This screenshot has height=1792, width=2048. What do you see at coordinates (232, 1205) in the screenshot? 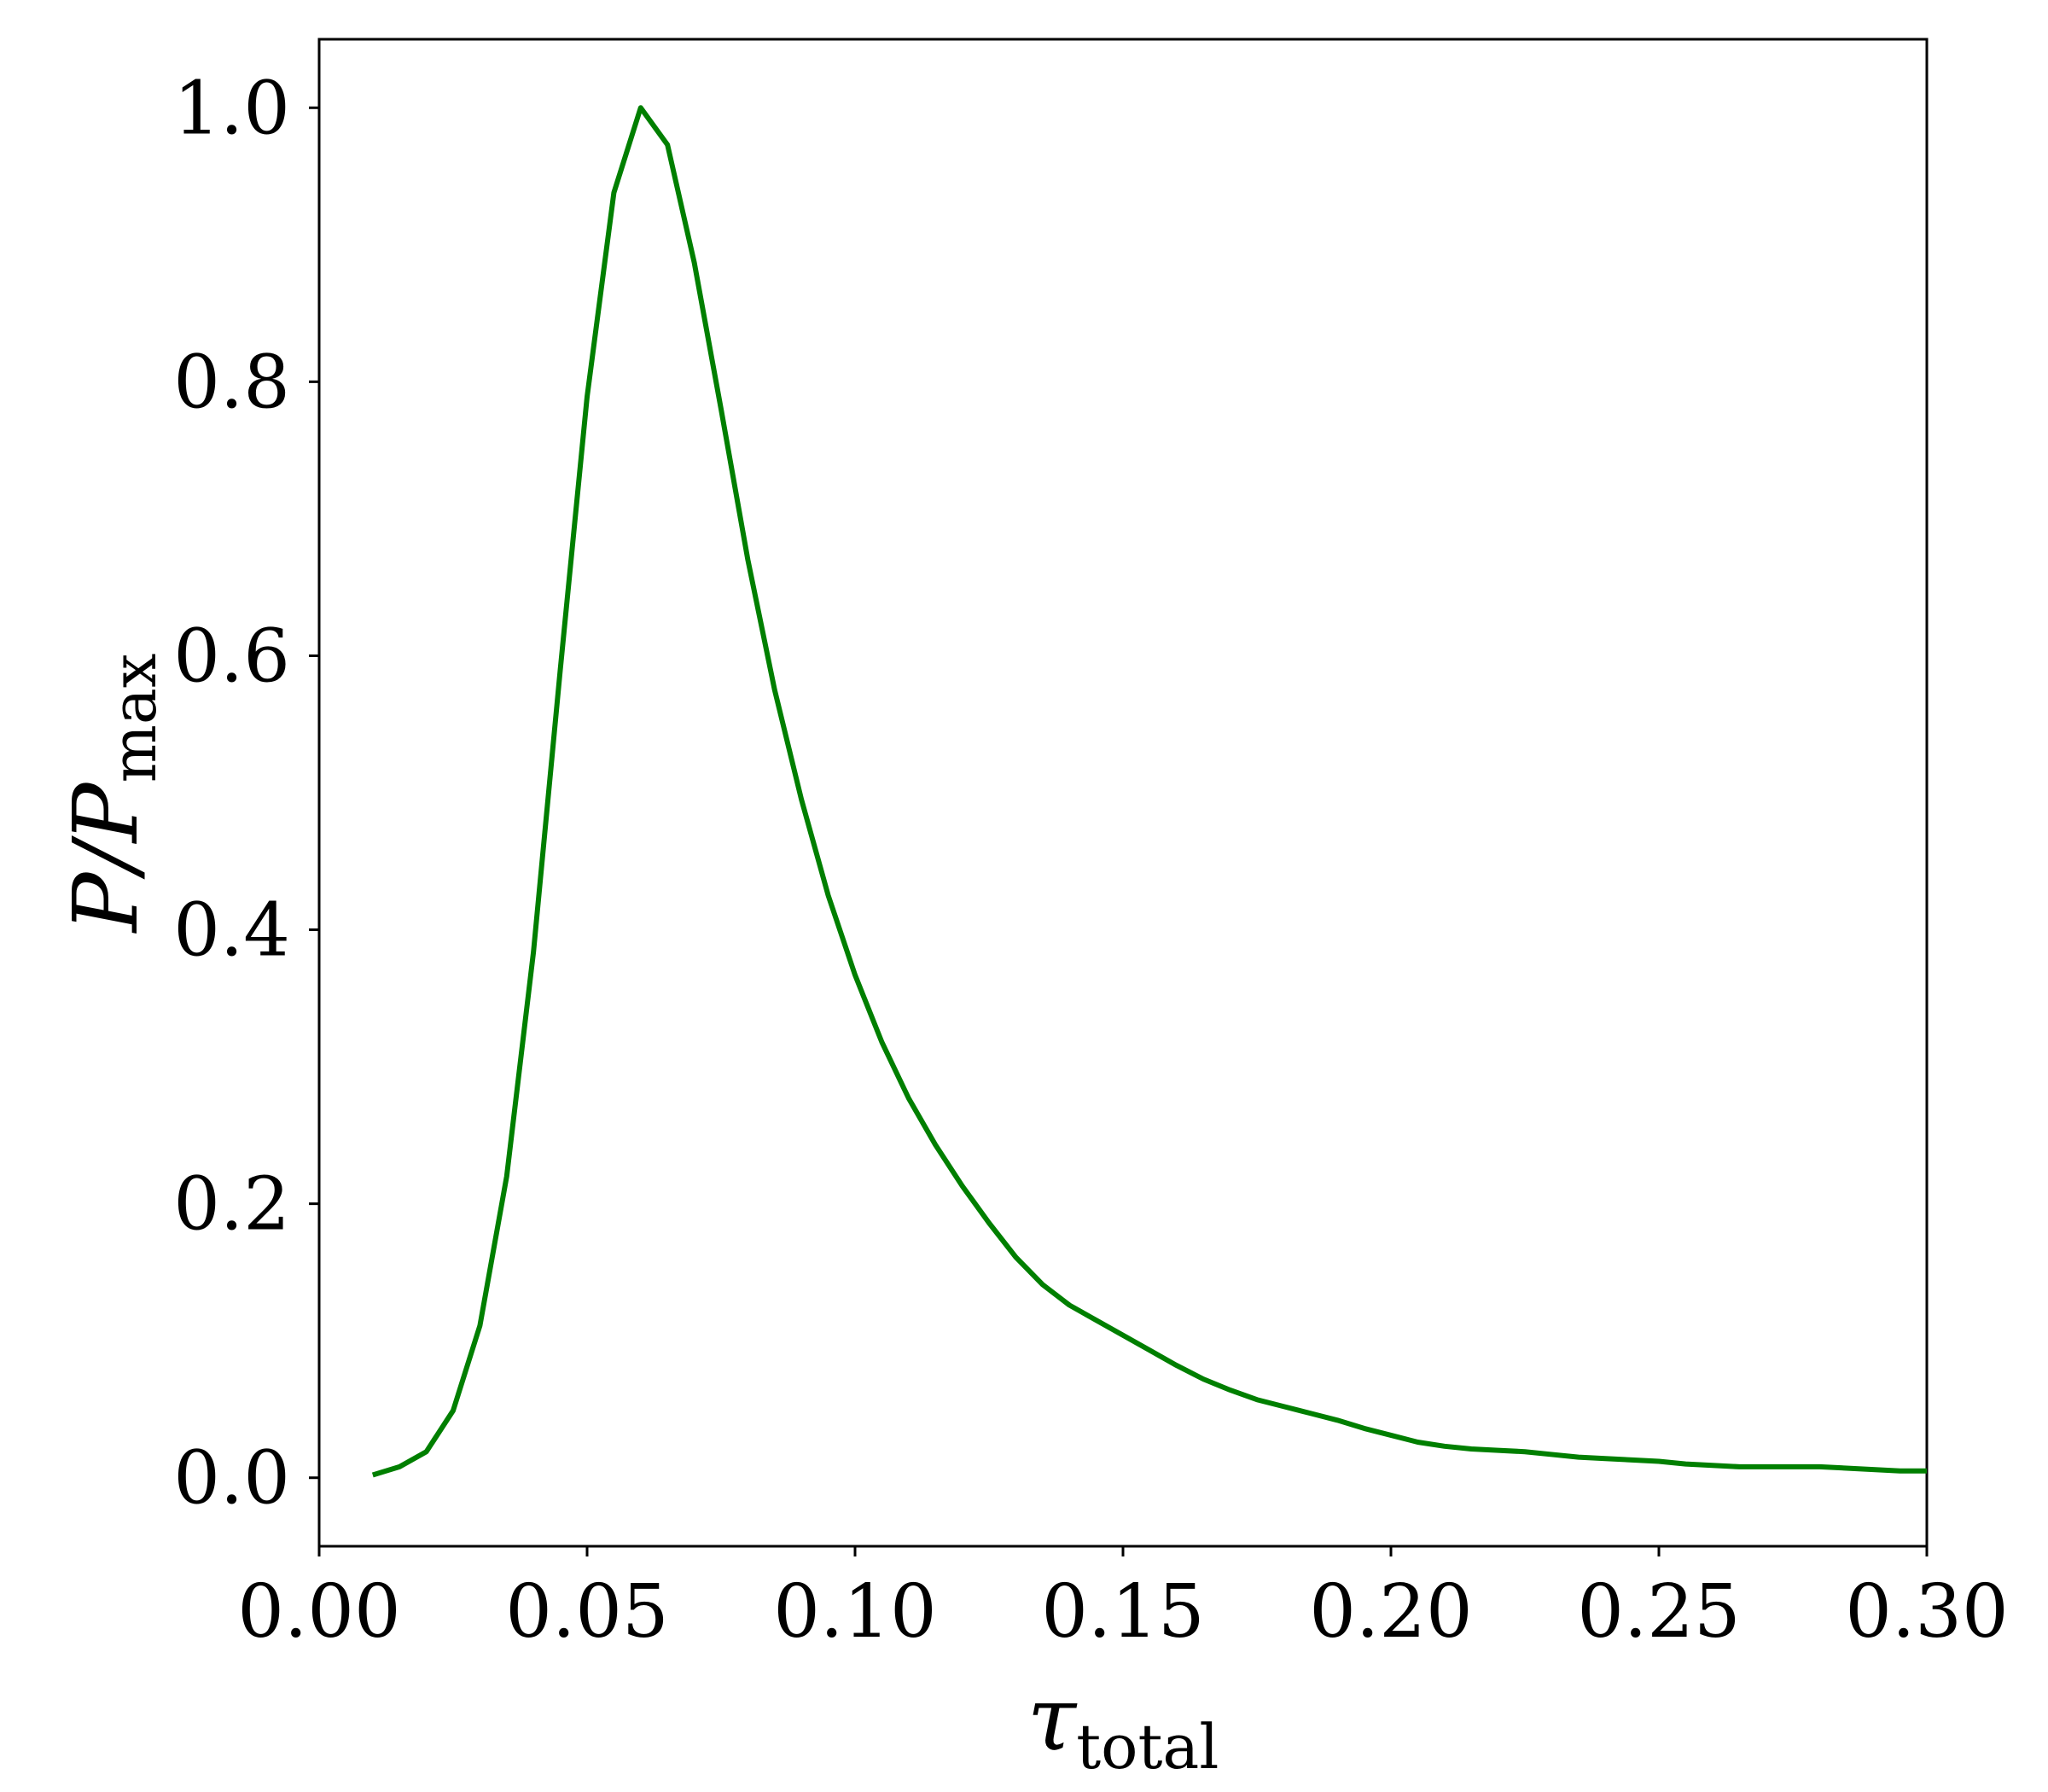
I see `y-tick-label: 0.2` at bounding box center [232, 1205].